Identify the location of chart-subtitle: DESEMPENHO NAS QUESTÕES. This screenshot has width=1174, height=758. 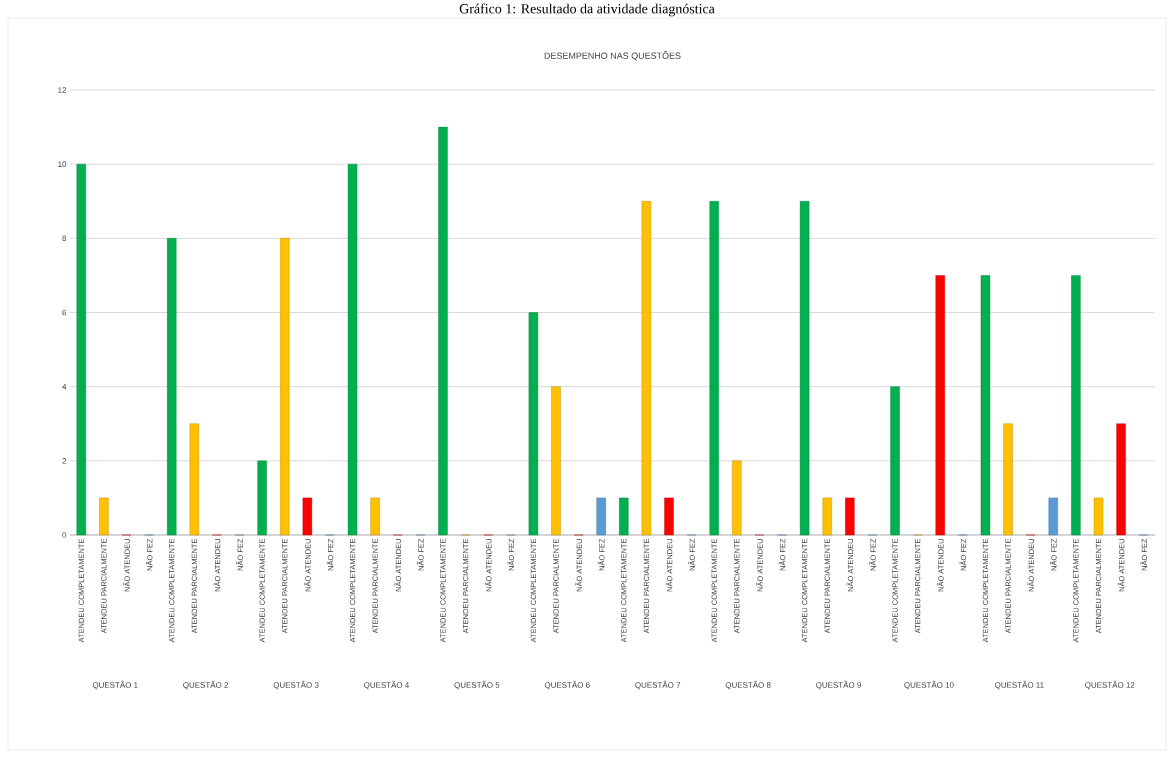
(612, 55).